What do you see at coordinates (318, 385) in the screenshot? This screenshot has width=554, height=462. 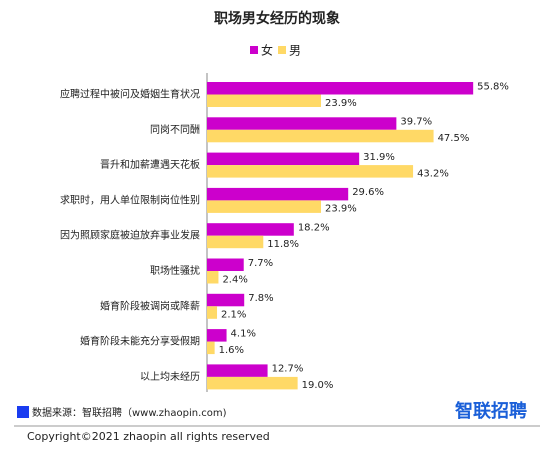 I see `value-label: 19.0%` at bounding box center [318, 385].